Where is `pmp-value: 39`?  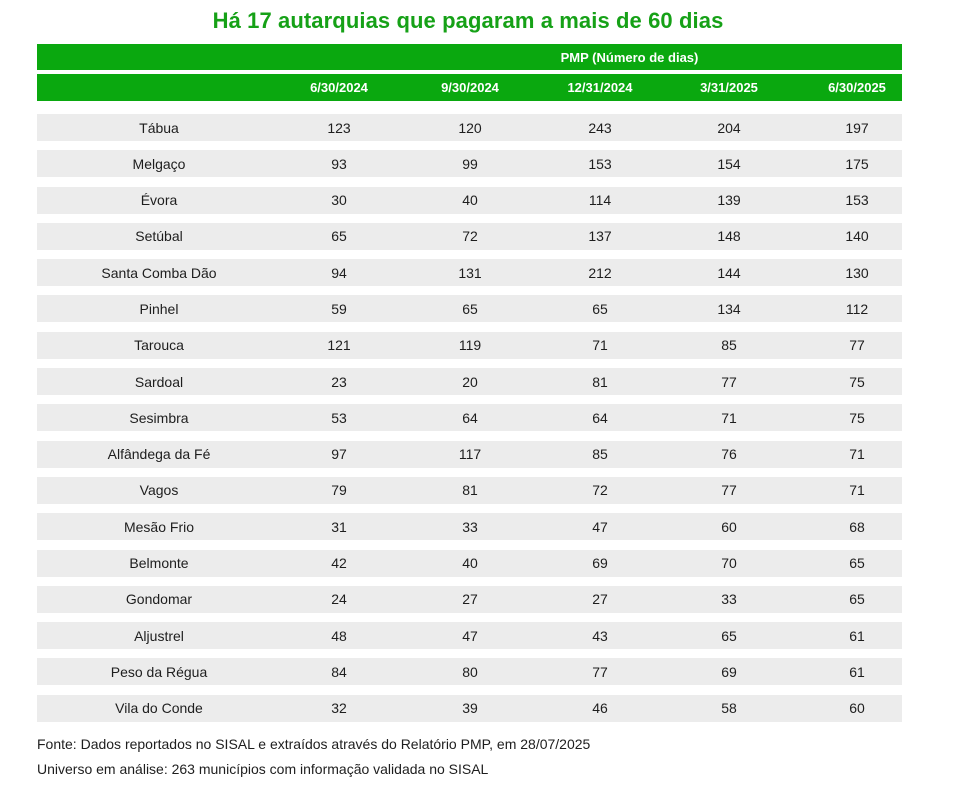
pmp-value: 39 is located at coordinates (470, 708).